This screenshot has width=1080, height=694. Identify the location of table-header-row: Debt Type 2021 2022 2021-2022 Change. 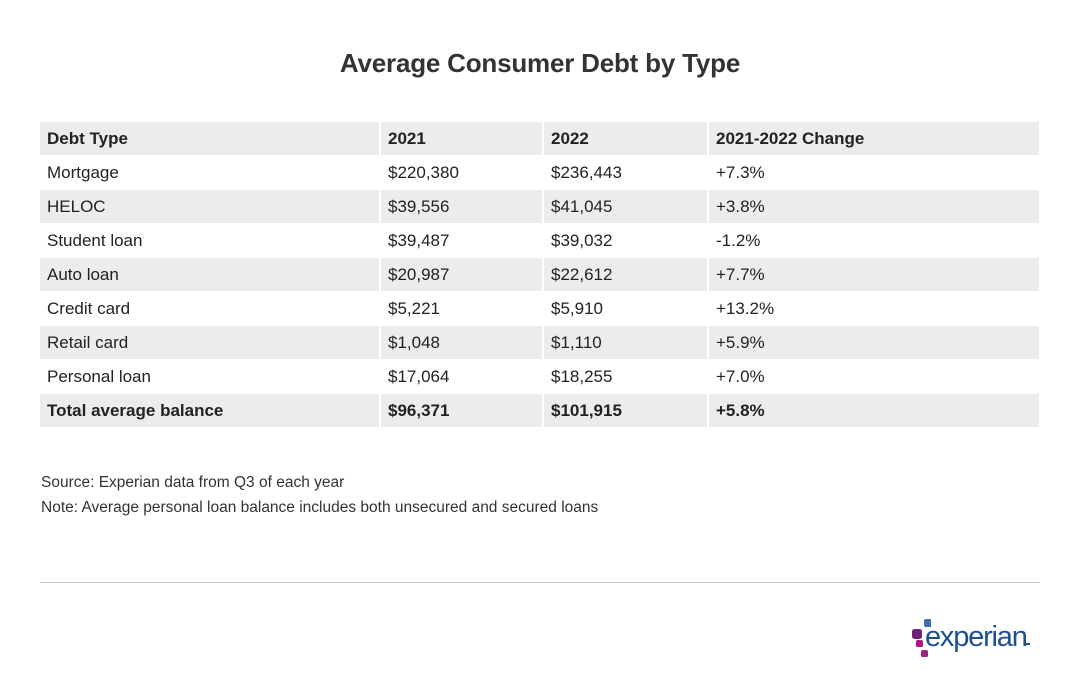
(539, 138).